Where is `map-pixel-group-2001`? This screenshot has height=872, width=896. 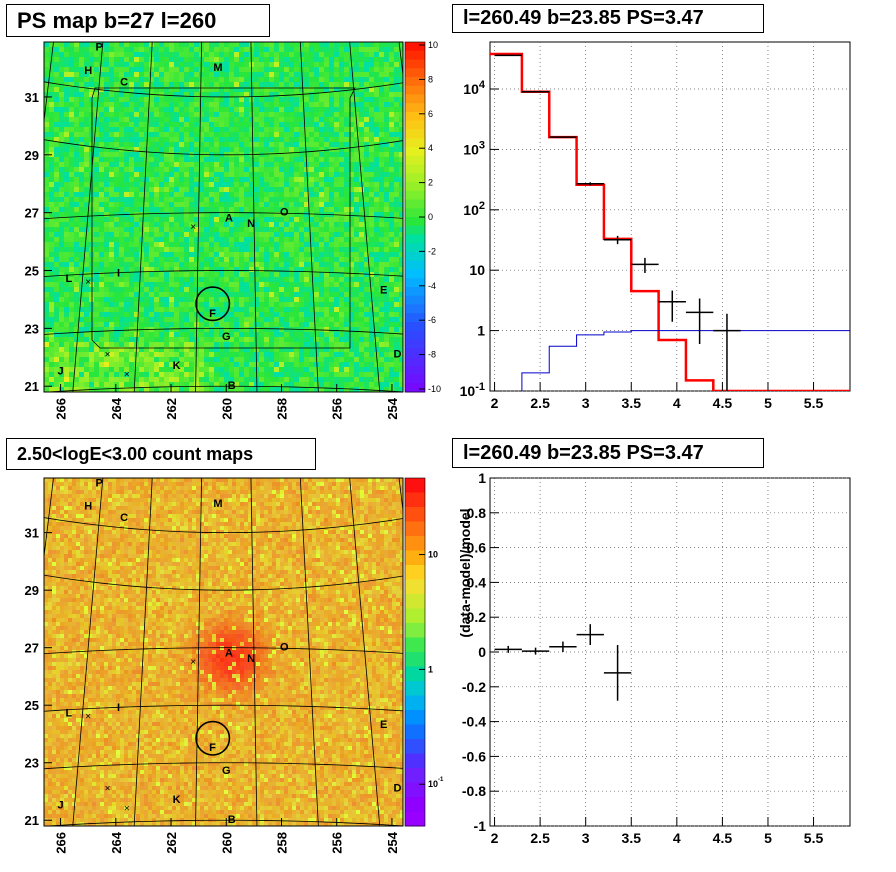
map-pixel-group-2001 is located at coordinates (274, 584).